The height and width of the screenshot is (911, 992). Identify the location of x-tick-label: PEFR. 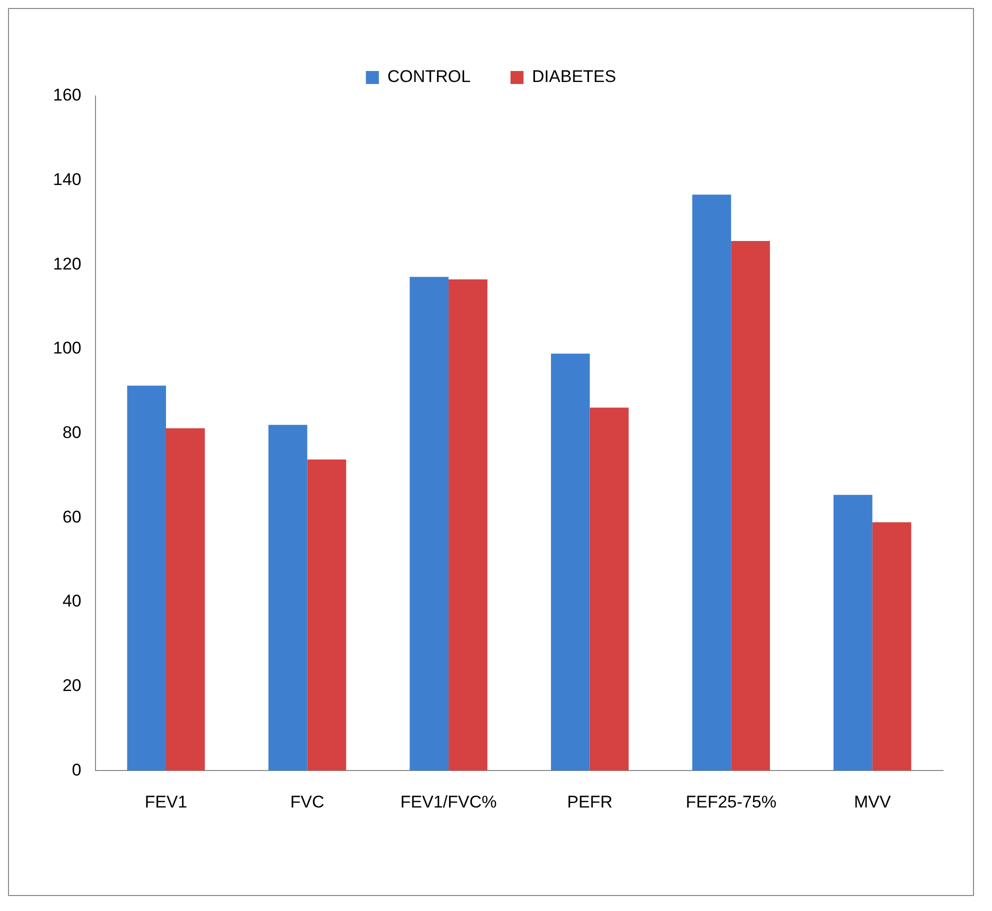
(589, 802).